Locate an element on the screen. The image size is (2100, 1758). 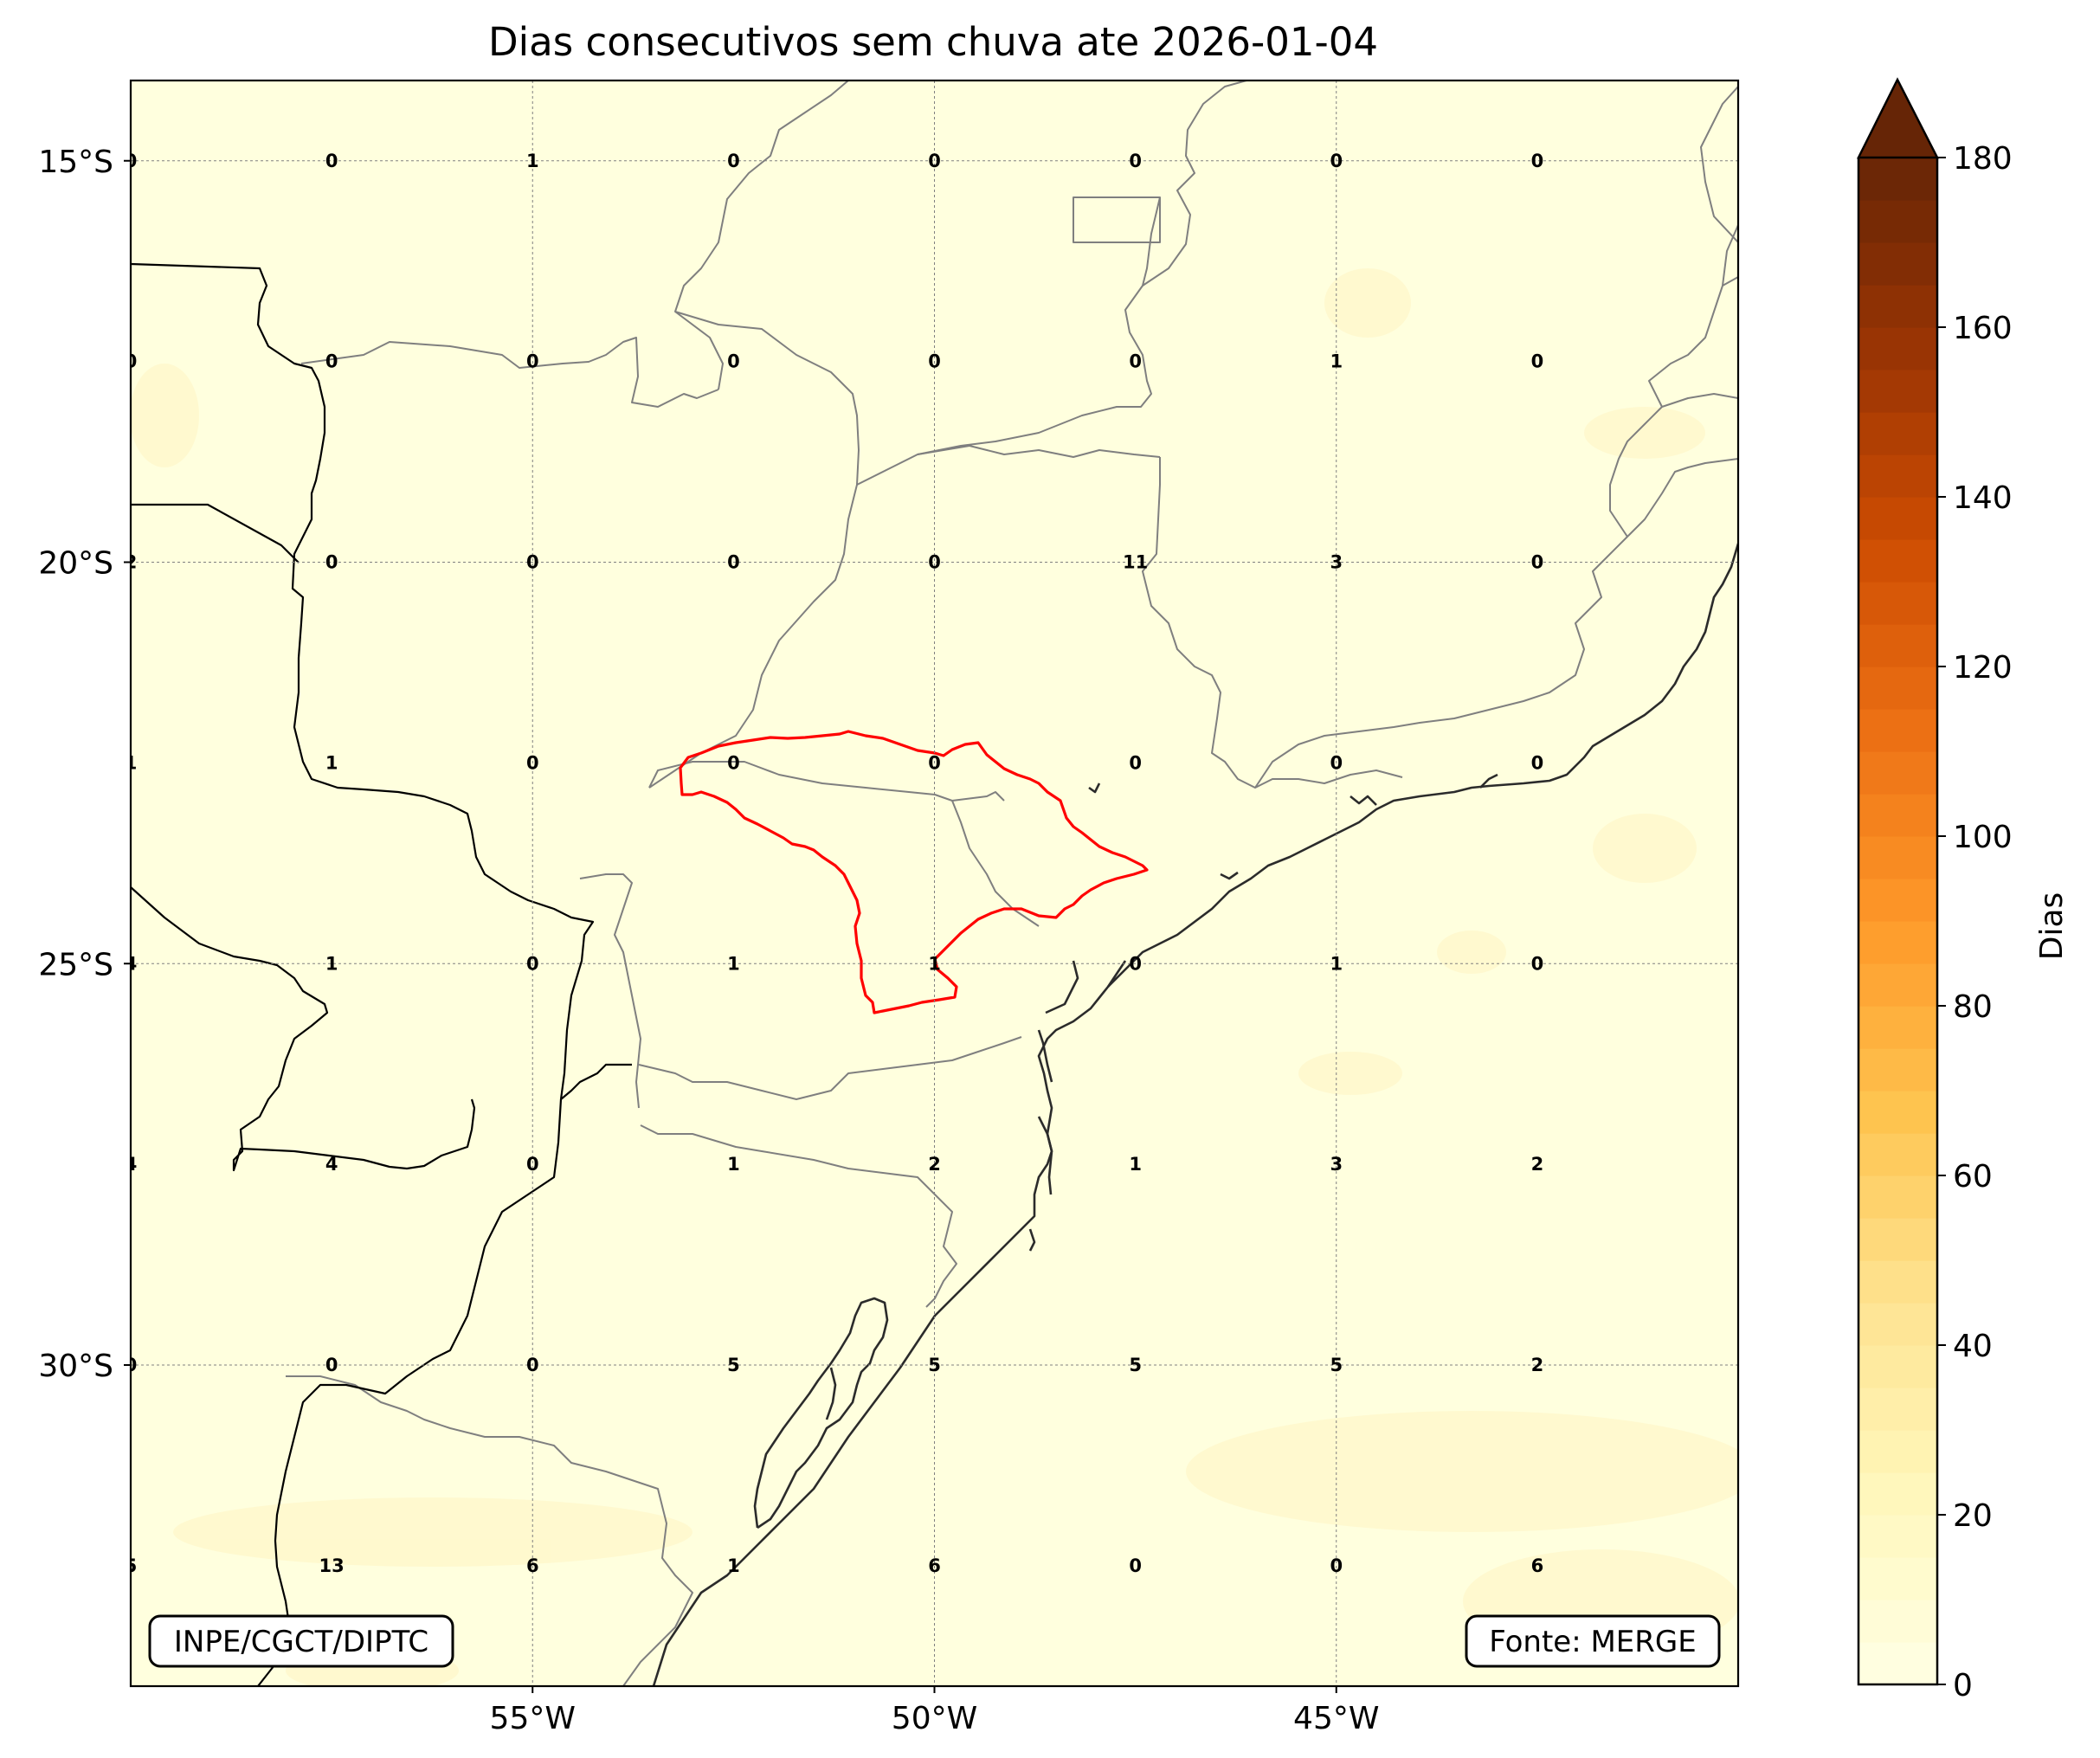
credit-right: Fonte: MERGE is located at coordinates (1592, 1642).